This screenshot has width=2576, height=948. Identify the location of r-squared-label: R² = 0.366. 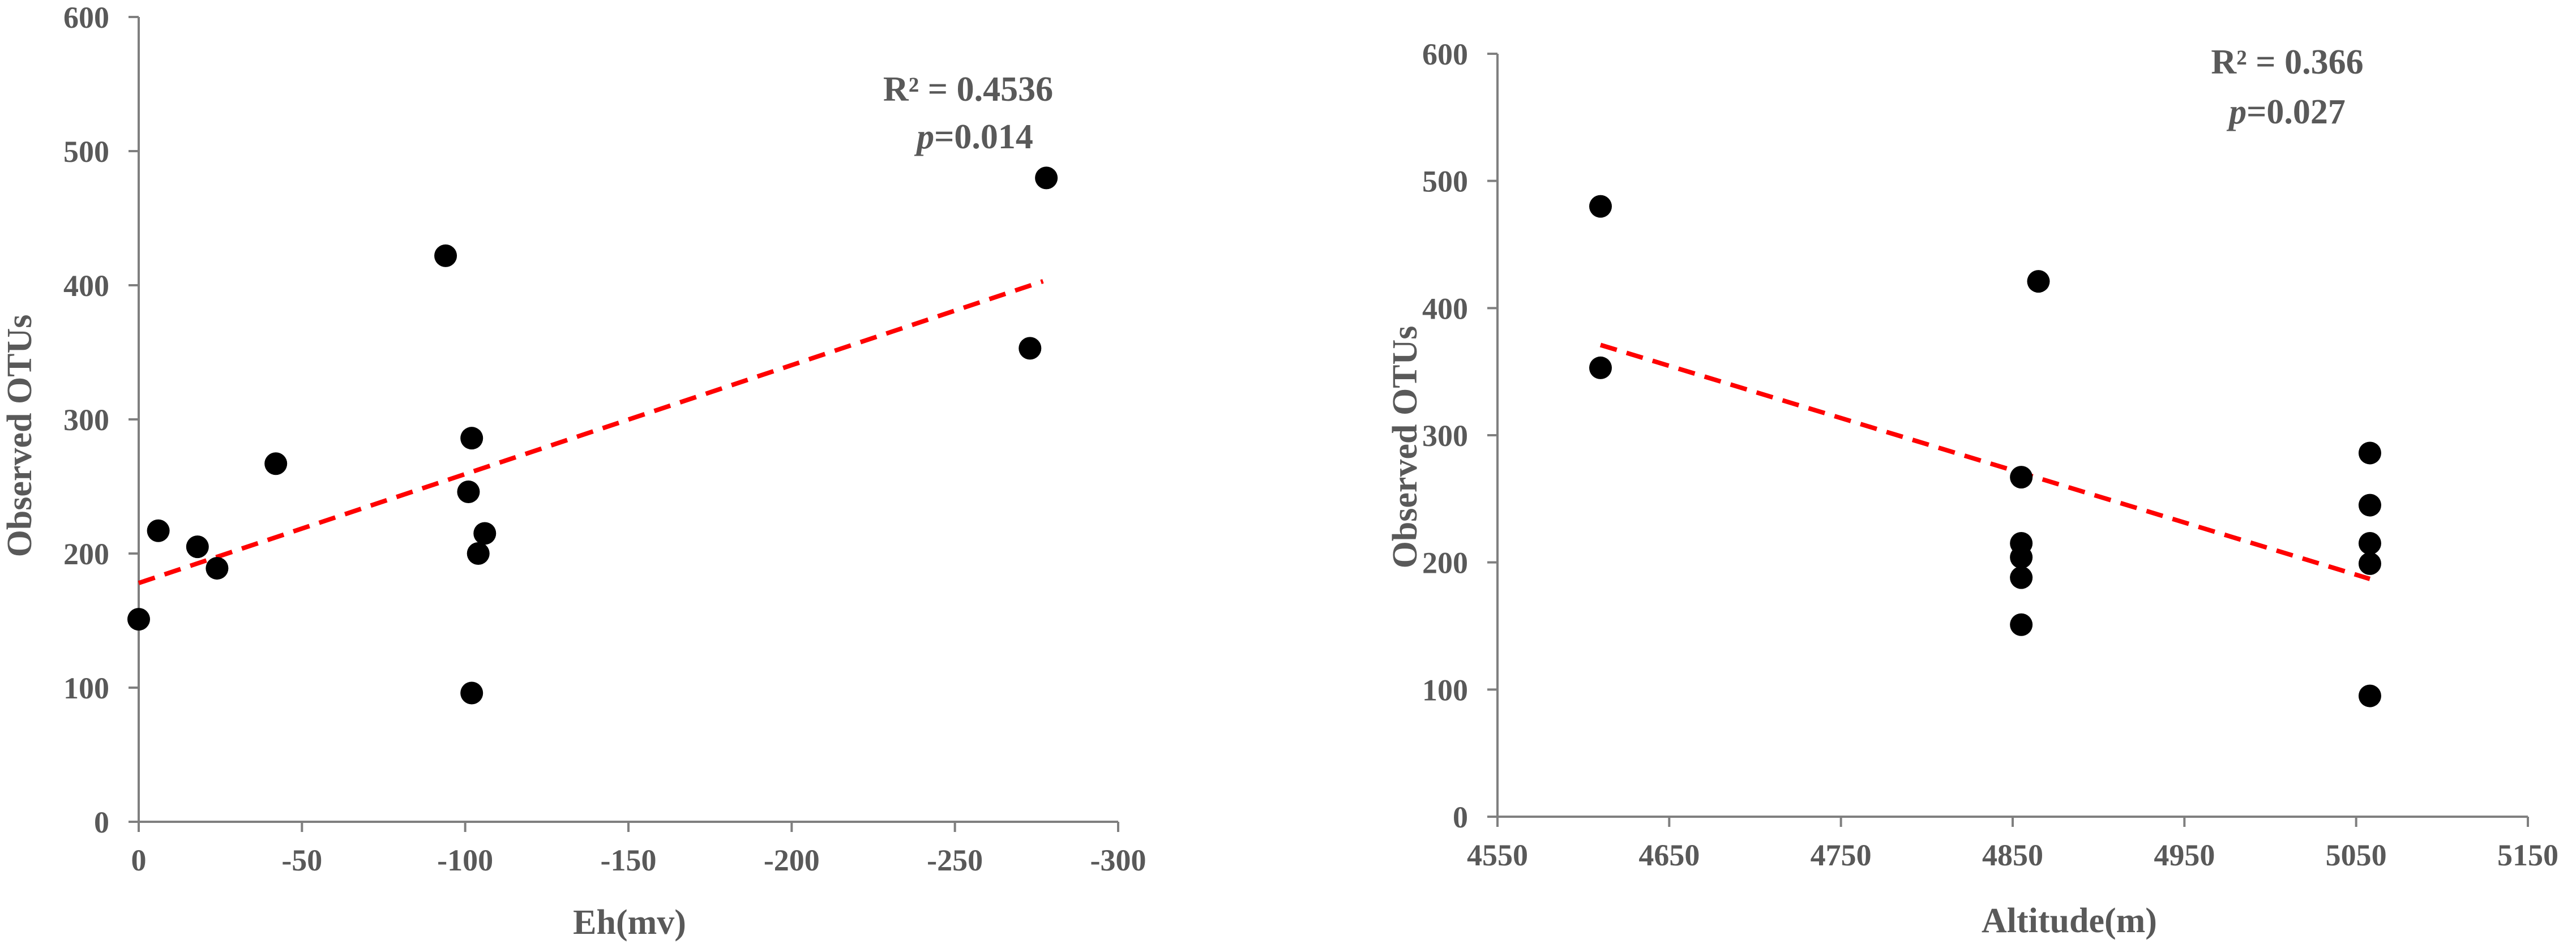
(2287, 62).